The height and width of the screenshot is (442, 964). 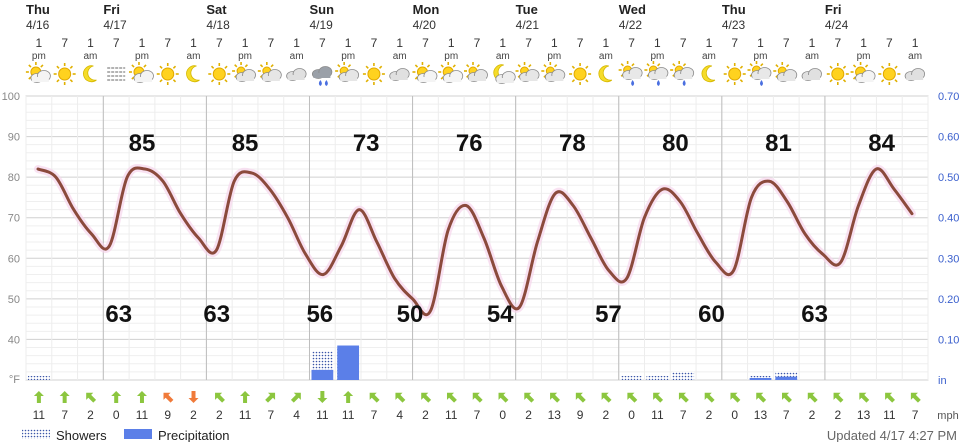 What do you see at coordinates (14, 380) in the screenshot?
I see `temp-unit-label: °F` at bounding box center [14, 380].